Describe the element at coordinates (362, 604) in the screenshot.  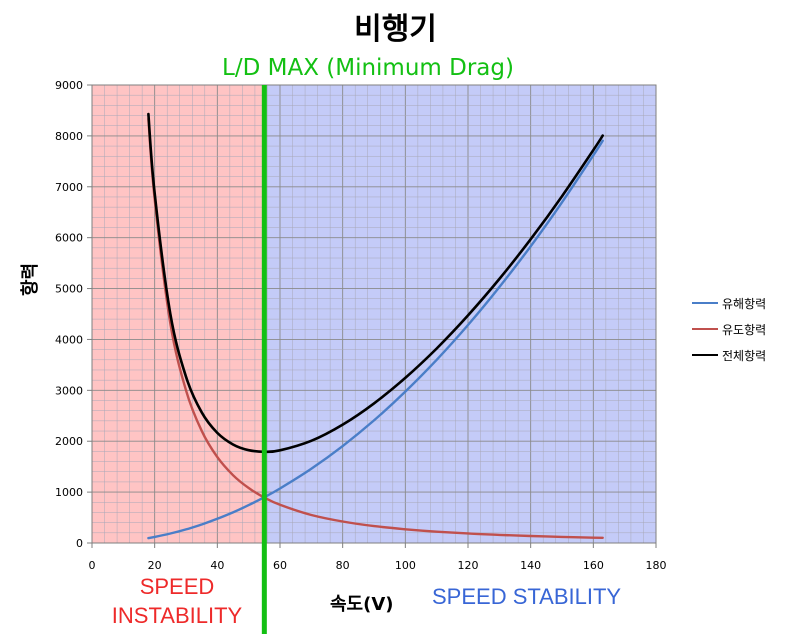
I see `x-axis-label: 속도(V)` at that location.